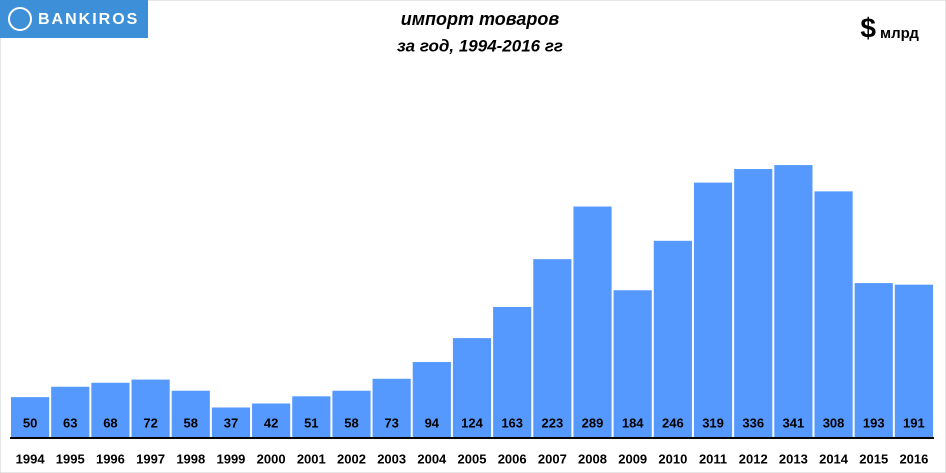  Describe the element at coordinates (753, 422) in the screenshot. I see `data-label: 336` at that location.